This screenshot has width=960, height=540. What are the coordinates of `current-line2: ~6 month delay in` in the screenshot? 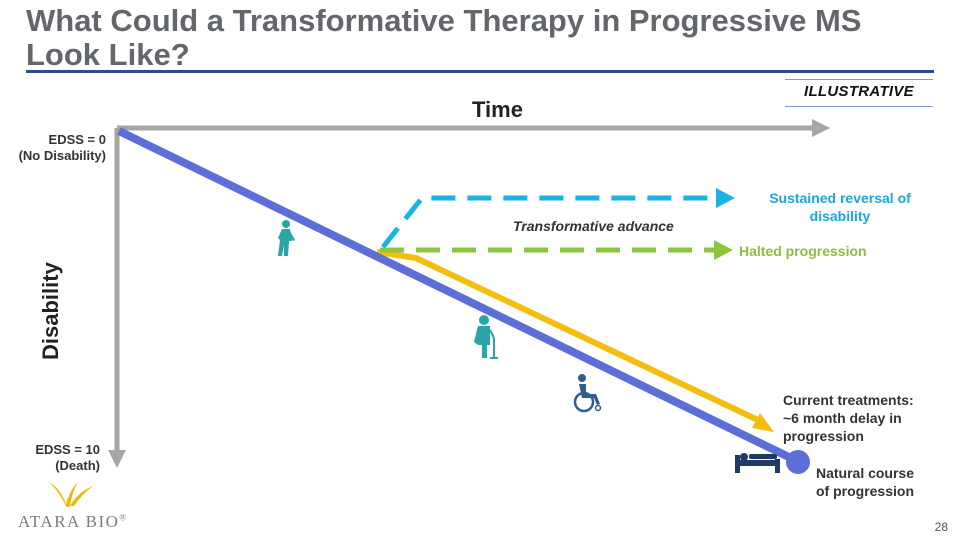 It's located at (842, 418).